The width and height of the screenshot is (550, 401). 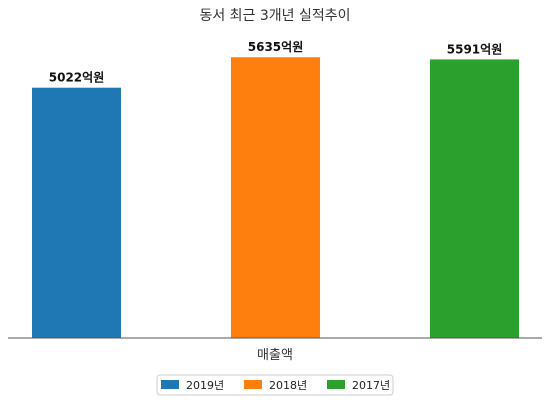 What do you see at coordinates (275, 355) in the screenshot?
I see `x-tick-label: 매출액` at bounding box center [275, 355].